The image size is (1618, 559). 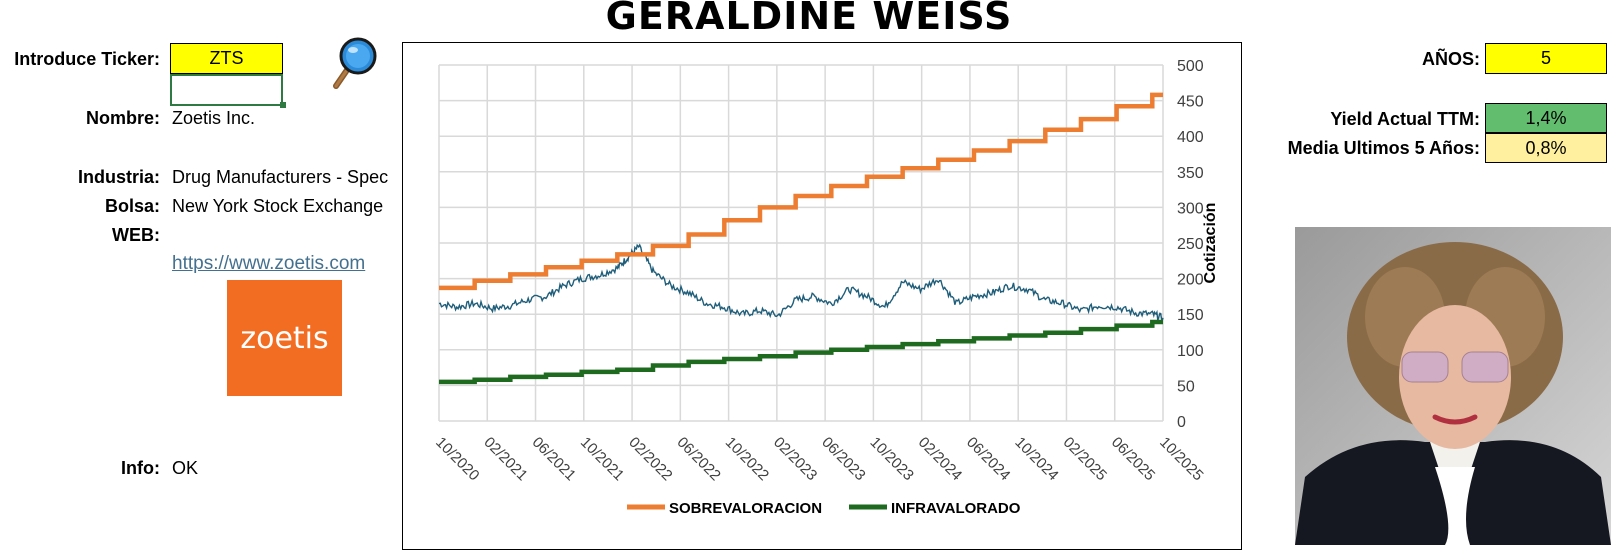 What do you see at coordinates (1181, 422) in the screenshot?
I see `y-tick-label: 0` at bounding box center [1181, 422].